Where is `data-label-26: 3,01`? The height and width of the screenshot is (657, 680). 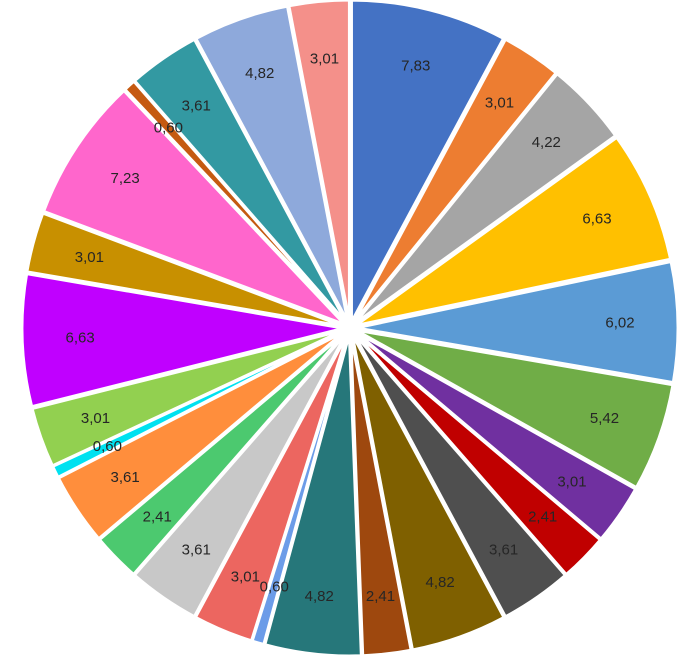 data-label-26: 3,01 is located at coordinates (324, 59).